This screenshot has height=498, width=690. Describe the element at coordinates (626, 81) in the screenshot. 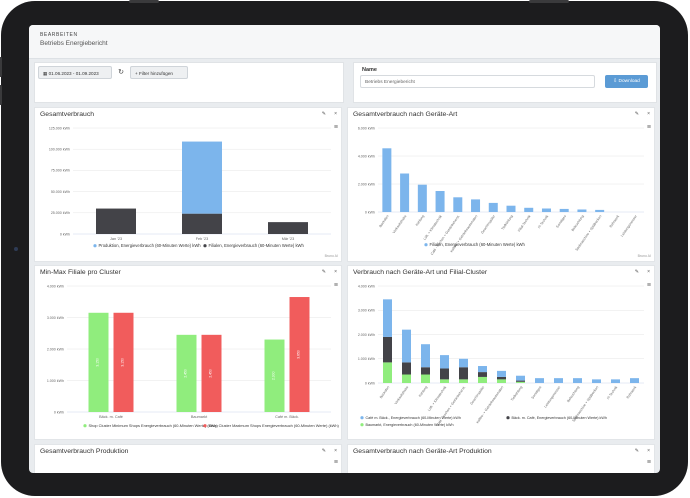

I see `download-button: ⇩ Download` at that location.